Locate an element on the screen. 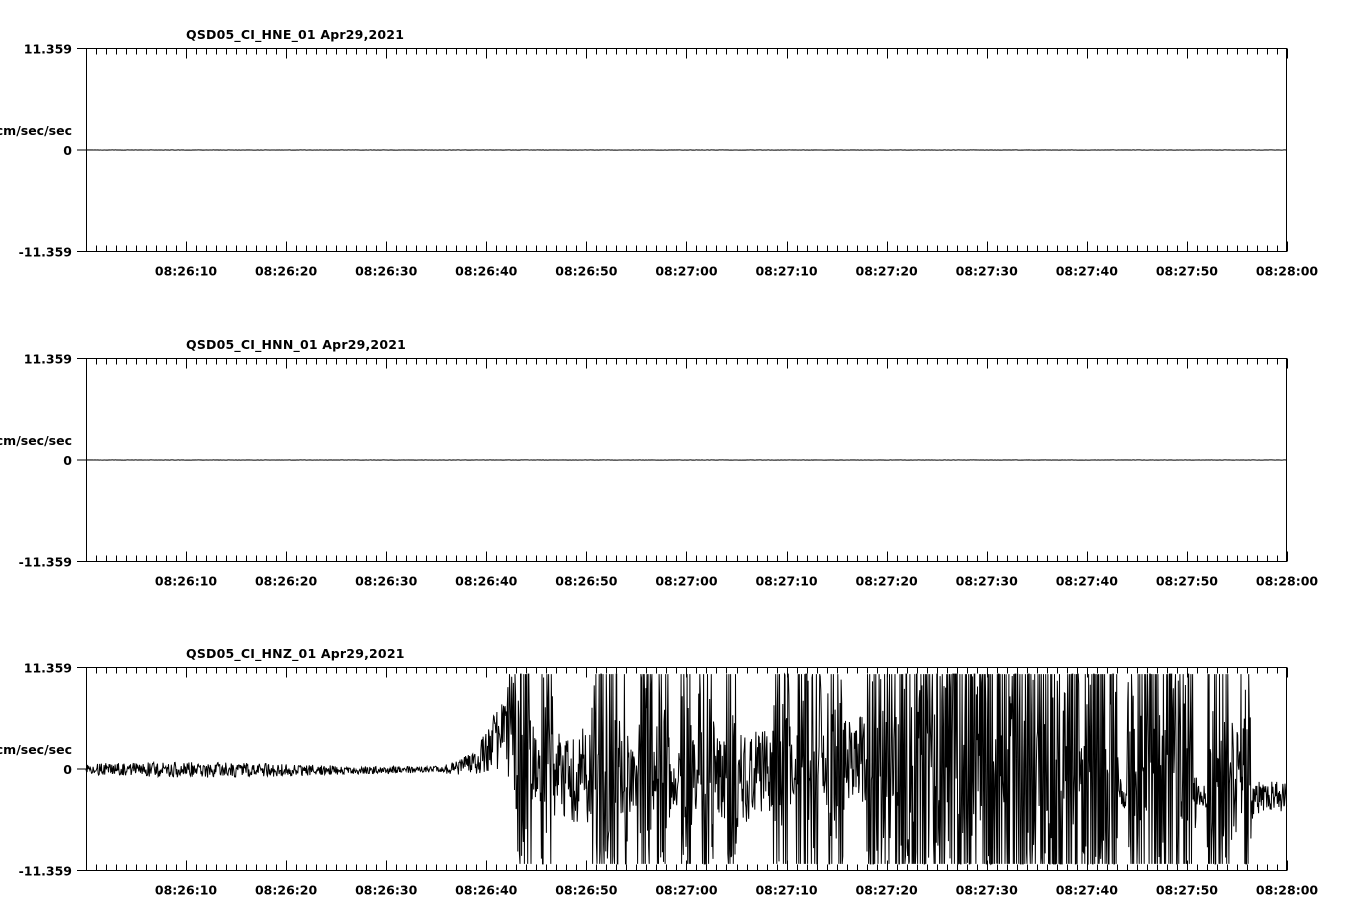 This screenshot has height=924, width=1358. panel-title: QSD05_CI_HNN_01 Apr29,2021 is located at coordinates (296, 345).